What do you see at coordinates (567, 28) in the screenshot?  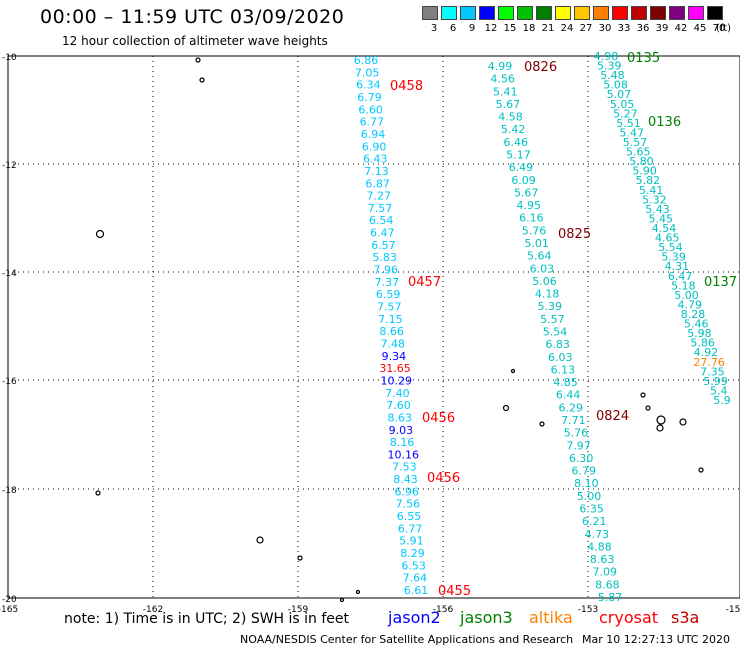 I see `legend-label: 24` at bounding box center [567, 28].